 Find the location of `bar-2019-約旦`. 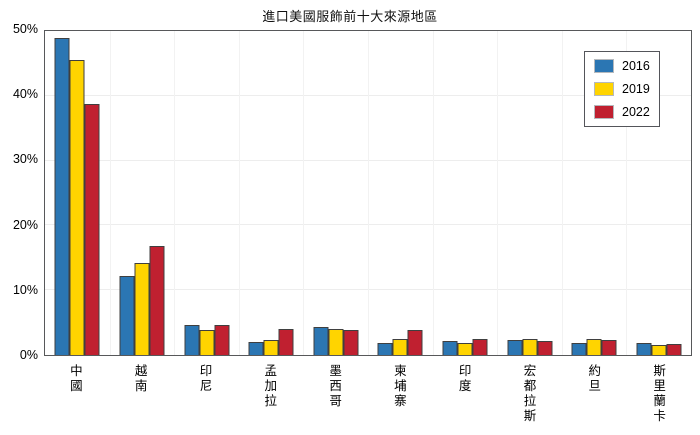

bar-2019-約旦 is located at coordinates (594, 346).